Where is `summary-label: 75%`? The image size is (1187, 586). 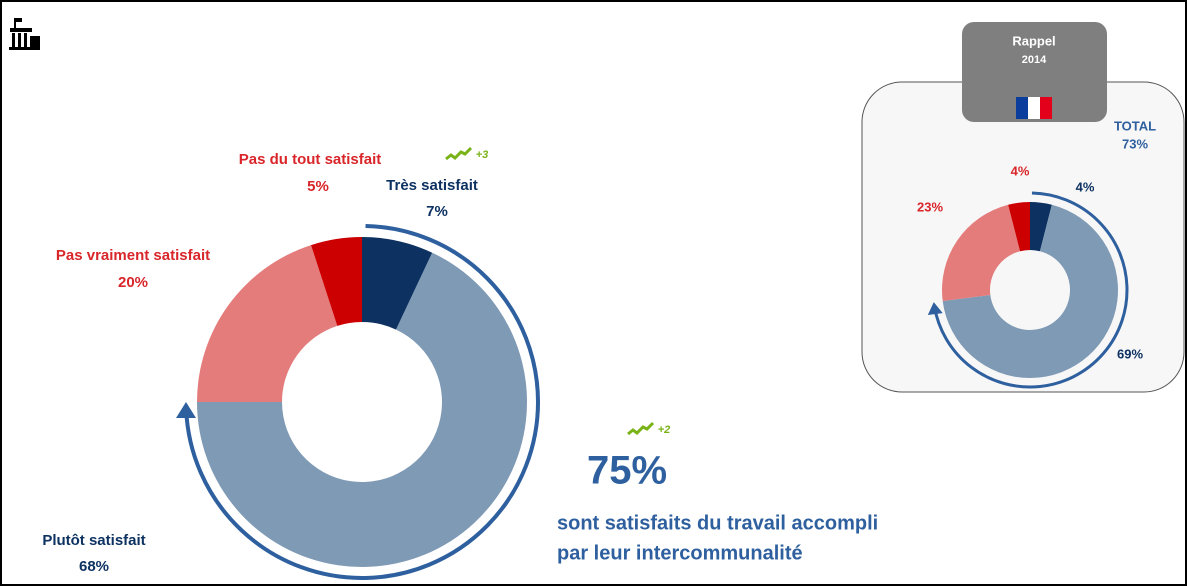
summary-label: 75% is located at coordinates (627, 471).